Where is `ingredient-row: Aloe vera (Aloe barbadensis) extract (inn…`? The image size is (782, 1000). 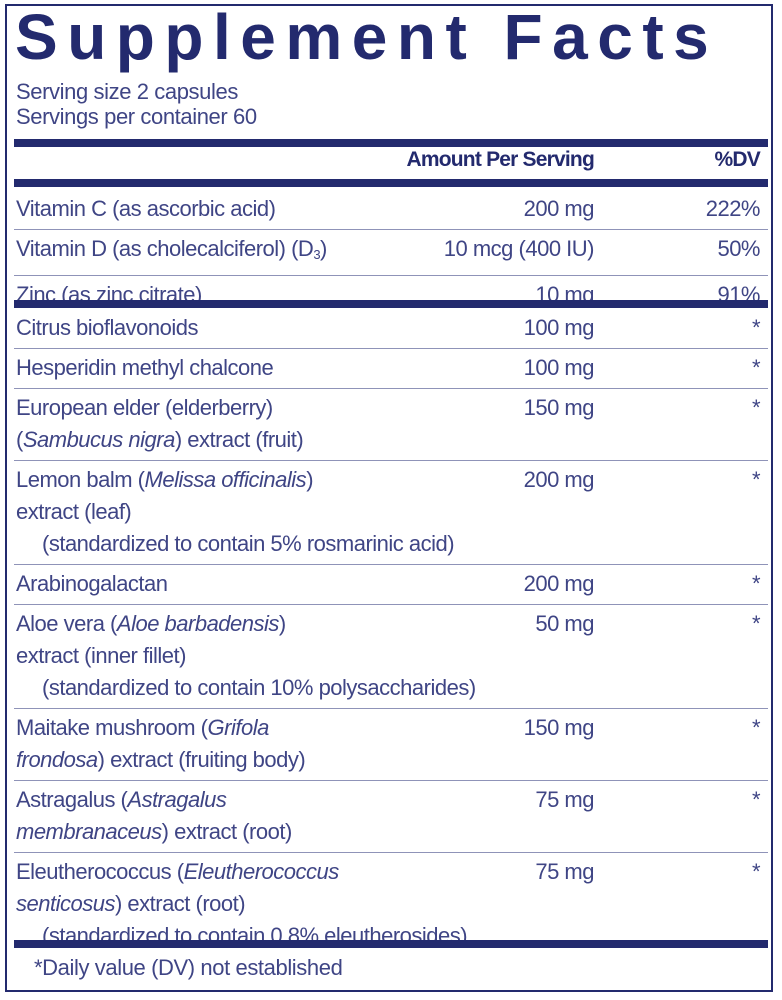 ingredient-row: Aloe vera (Aloe barbadensis) extract (inn… is located at coordinates (391, 657).